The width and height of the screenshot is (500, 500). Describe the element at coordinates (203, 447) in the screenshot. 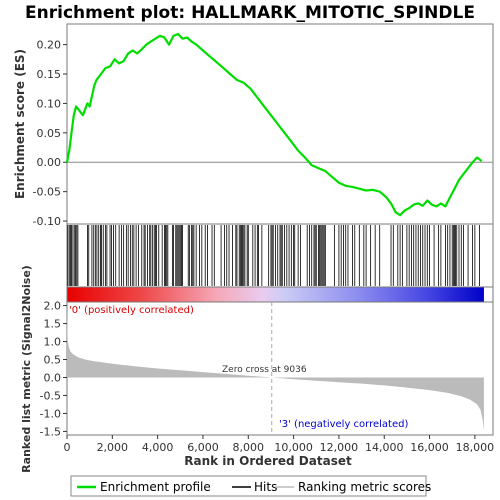

I see `x-tick-label: 6,000` at that location.